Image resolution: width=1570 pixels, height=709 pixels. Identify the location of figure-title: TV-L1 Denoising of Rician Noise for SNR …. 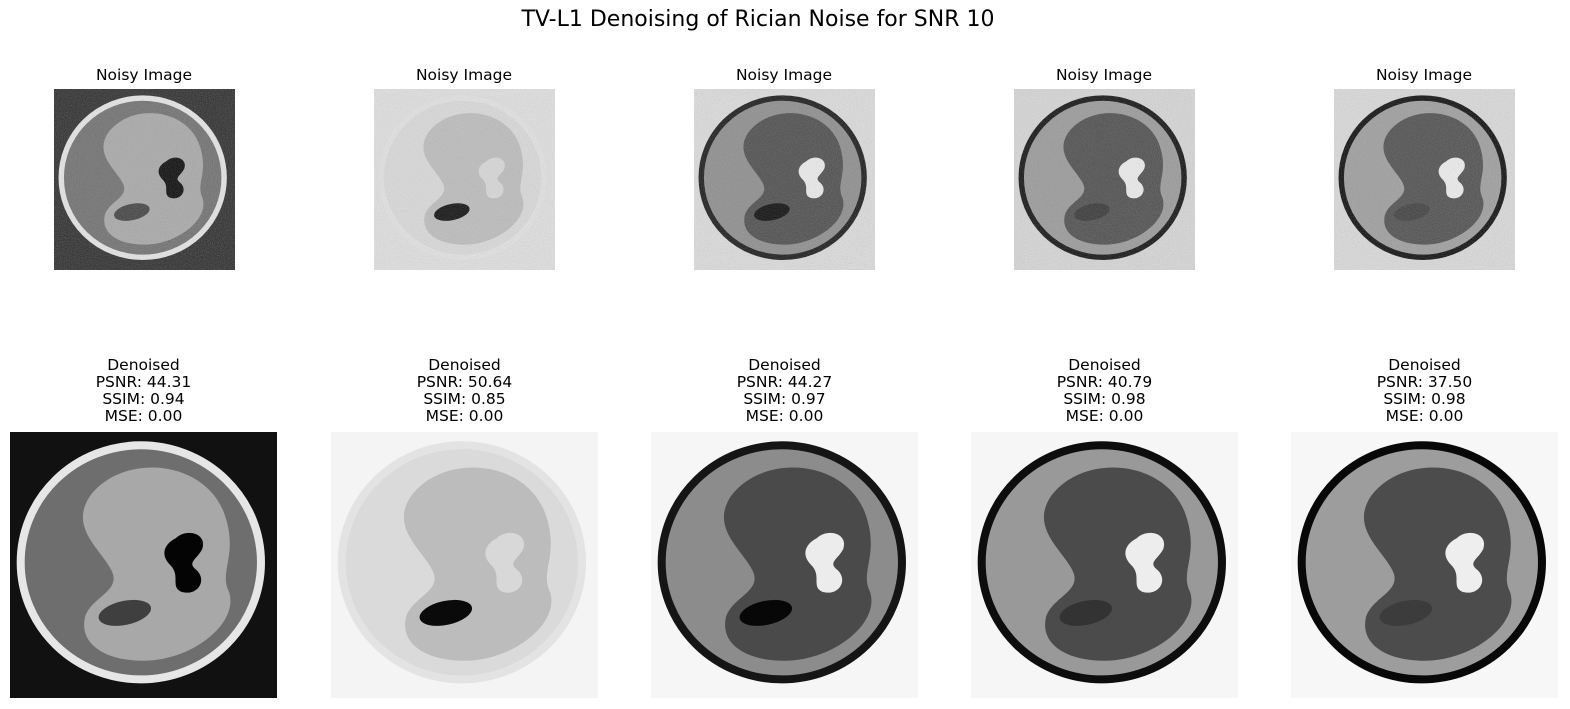
(758, 19).